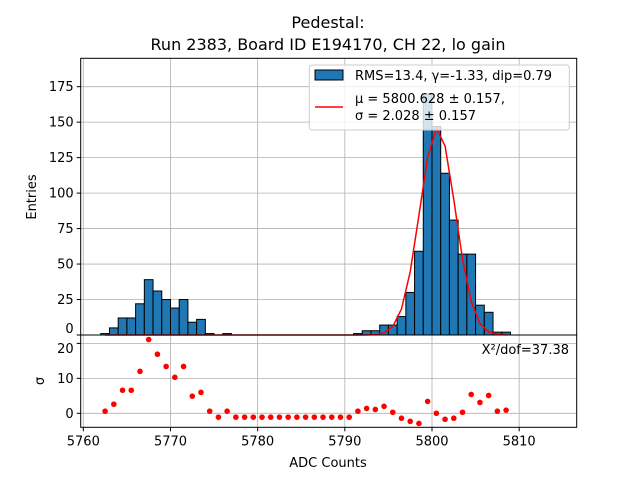  What do you see at coordinates (61, 123) in the screenshot?
I see `y-tick-label: 150` at bounding box center [61, 123].